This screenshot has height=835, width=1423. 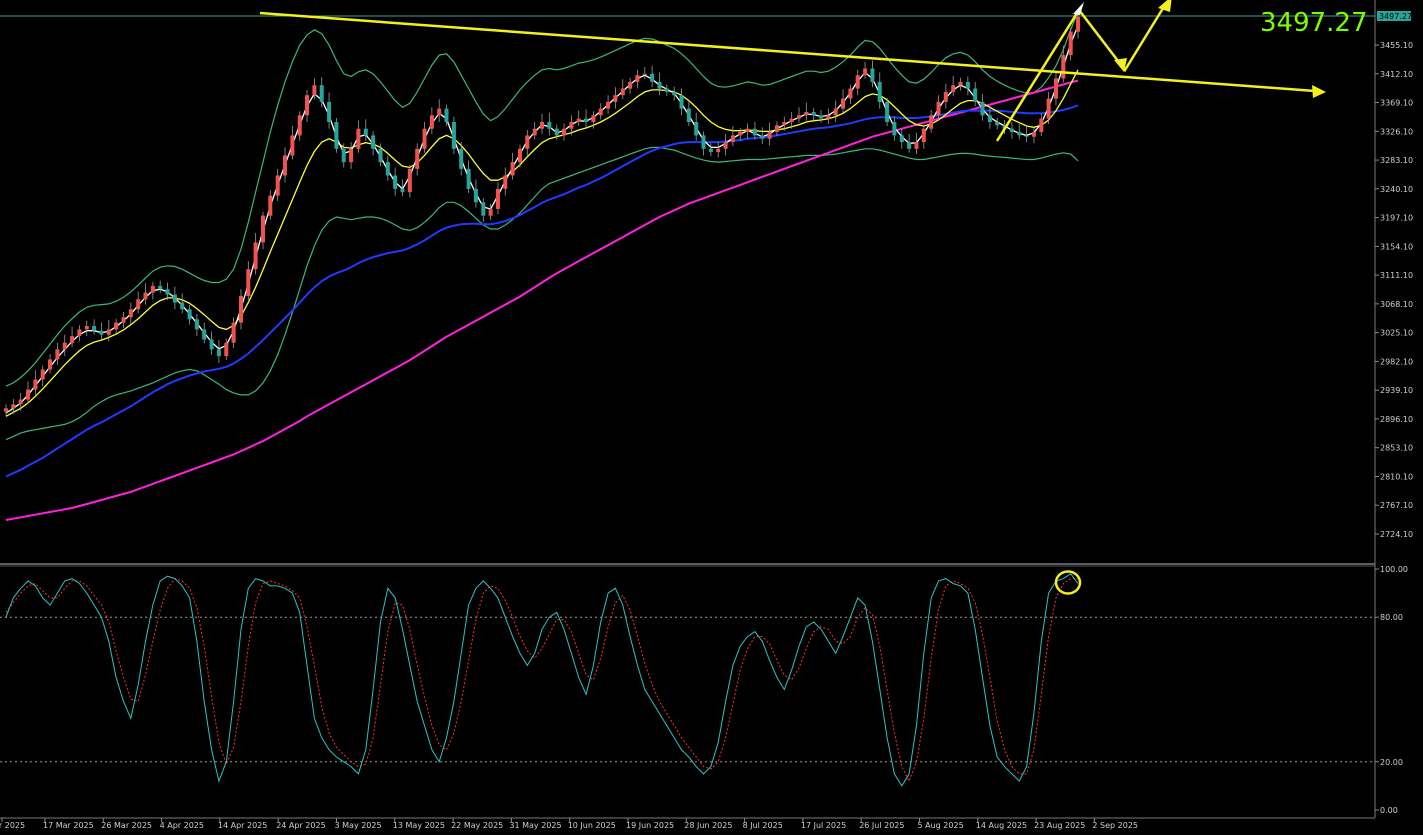 What do you see at coordinates (242, 825) in the screenshot?
I see `time-tick-label: 14 Apr 2025` at bounding box center [242, 825].